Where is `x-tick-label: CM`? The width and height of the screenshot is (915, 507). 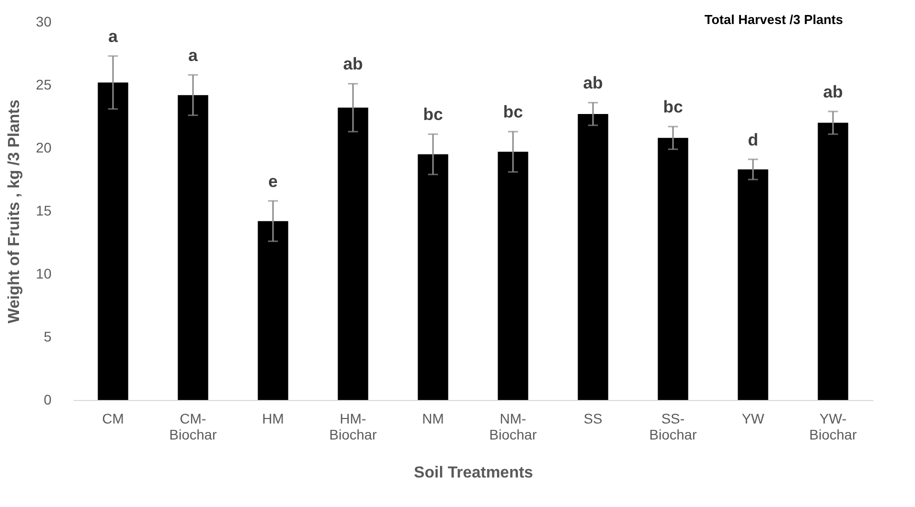 x-tick-label: CM is located at coordinates (113, 418).